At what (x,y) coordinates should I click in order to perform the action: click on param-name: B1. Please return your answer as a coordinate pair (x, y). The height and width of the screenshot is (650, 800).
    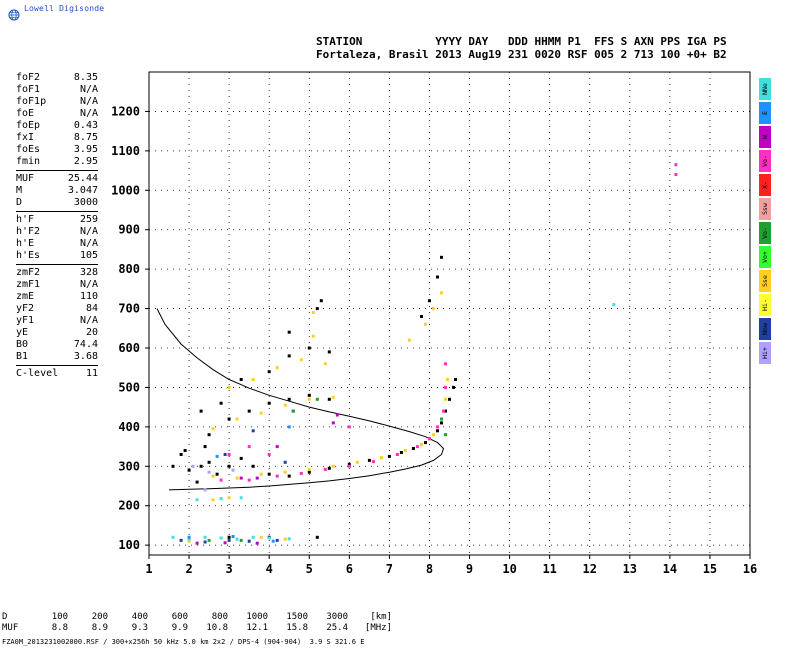
    Looking at the image, I should click on (22, 356).